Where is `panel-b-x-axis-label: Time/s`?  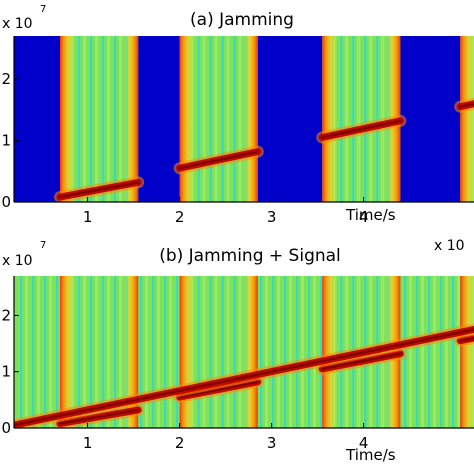 panel-b-x-axis-label: Time/s is located at coordinates (370, 455).